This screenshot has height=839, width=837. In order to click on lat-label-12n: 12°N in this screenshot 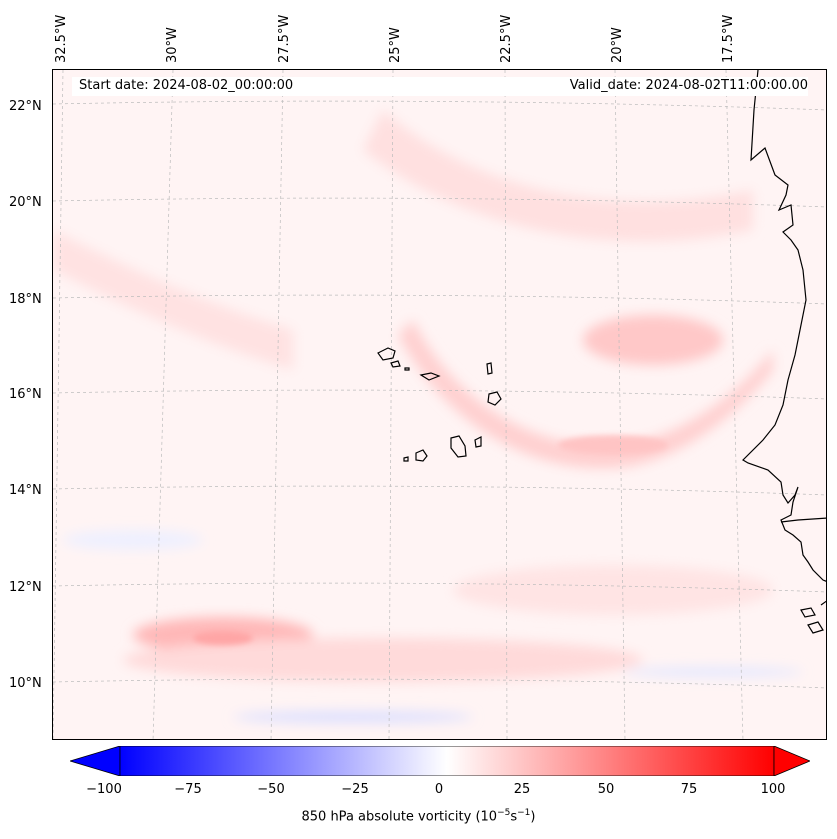, I will do `click(25, 587)`.